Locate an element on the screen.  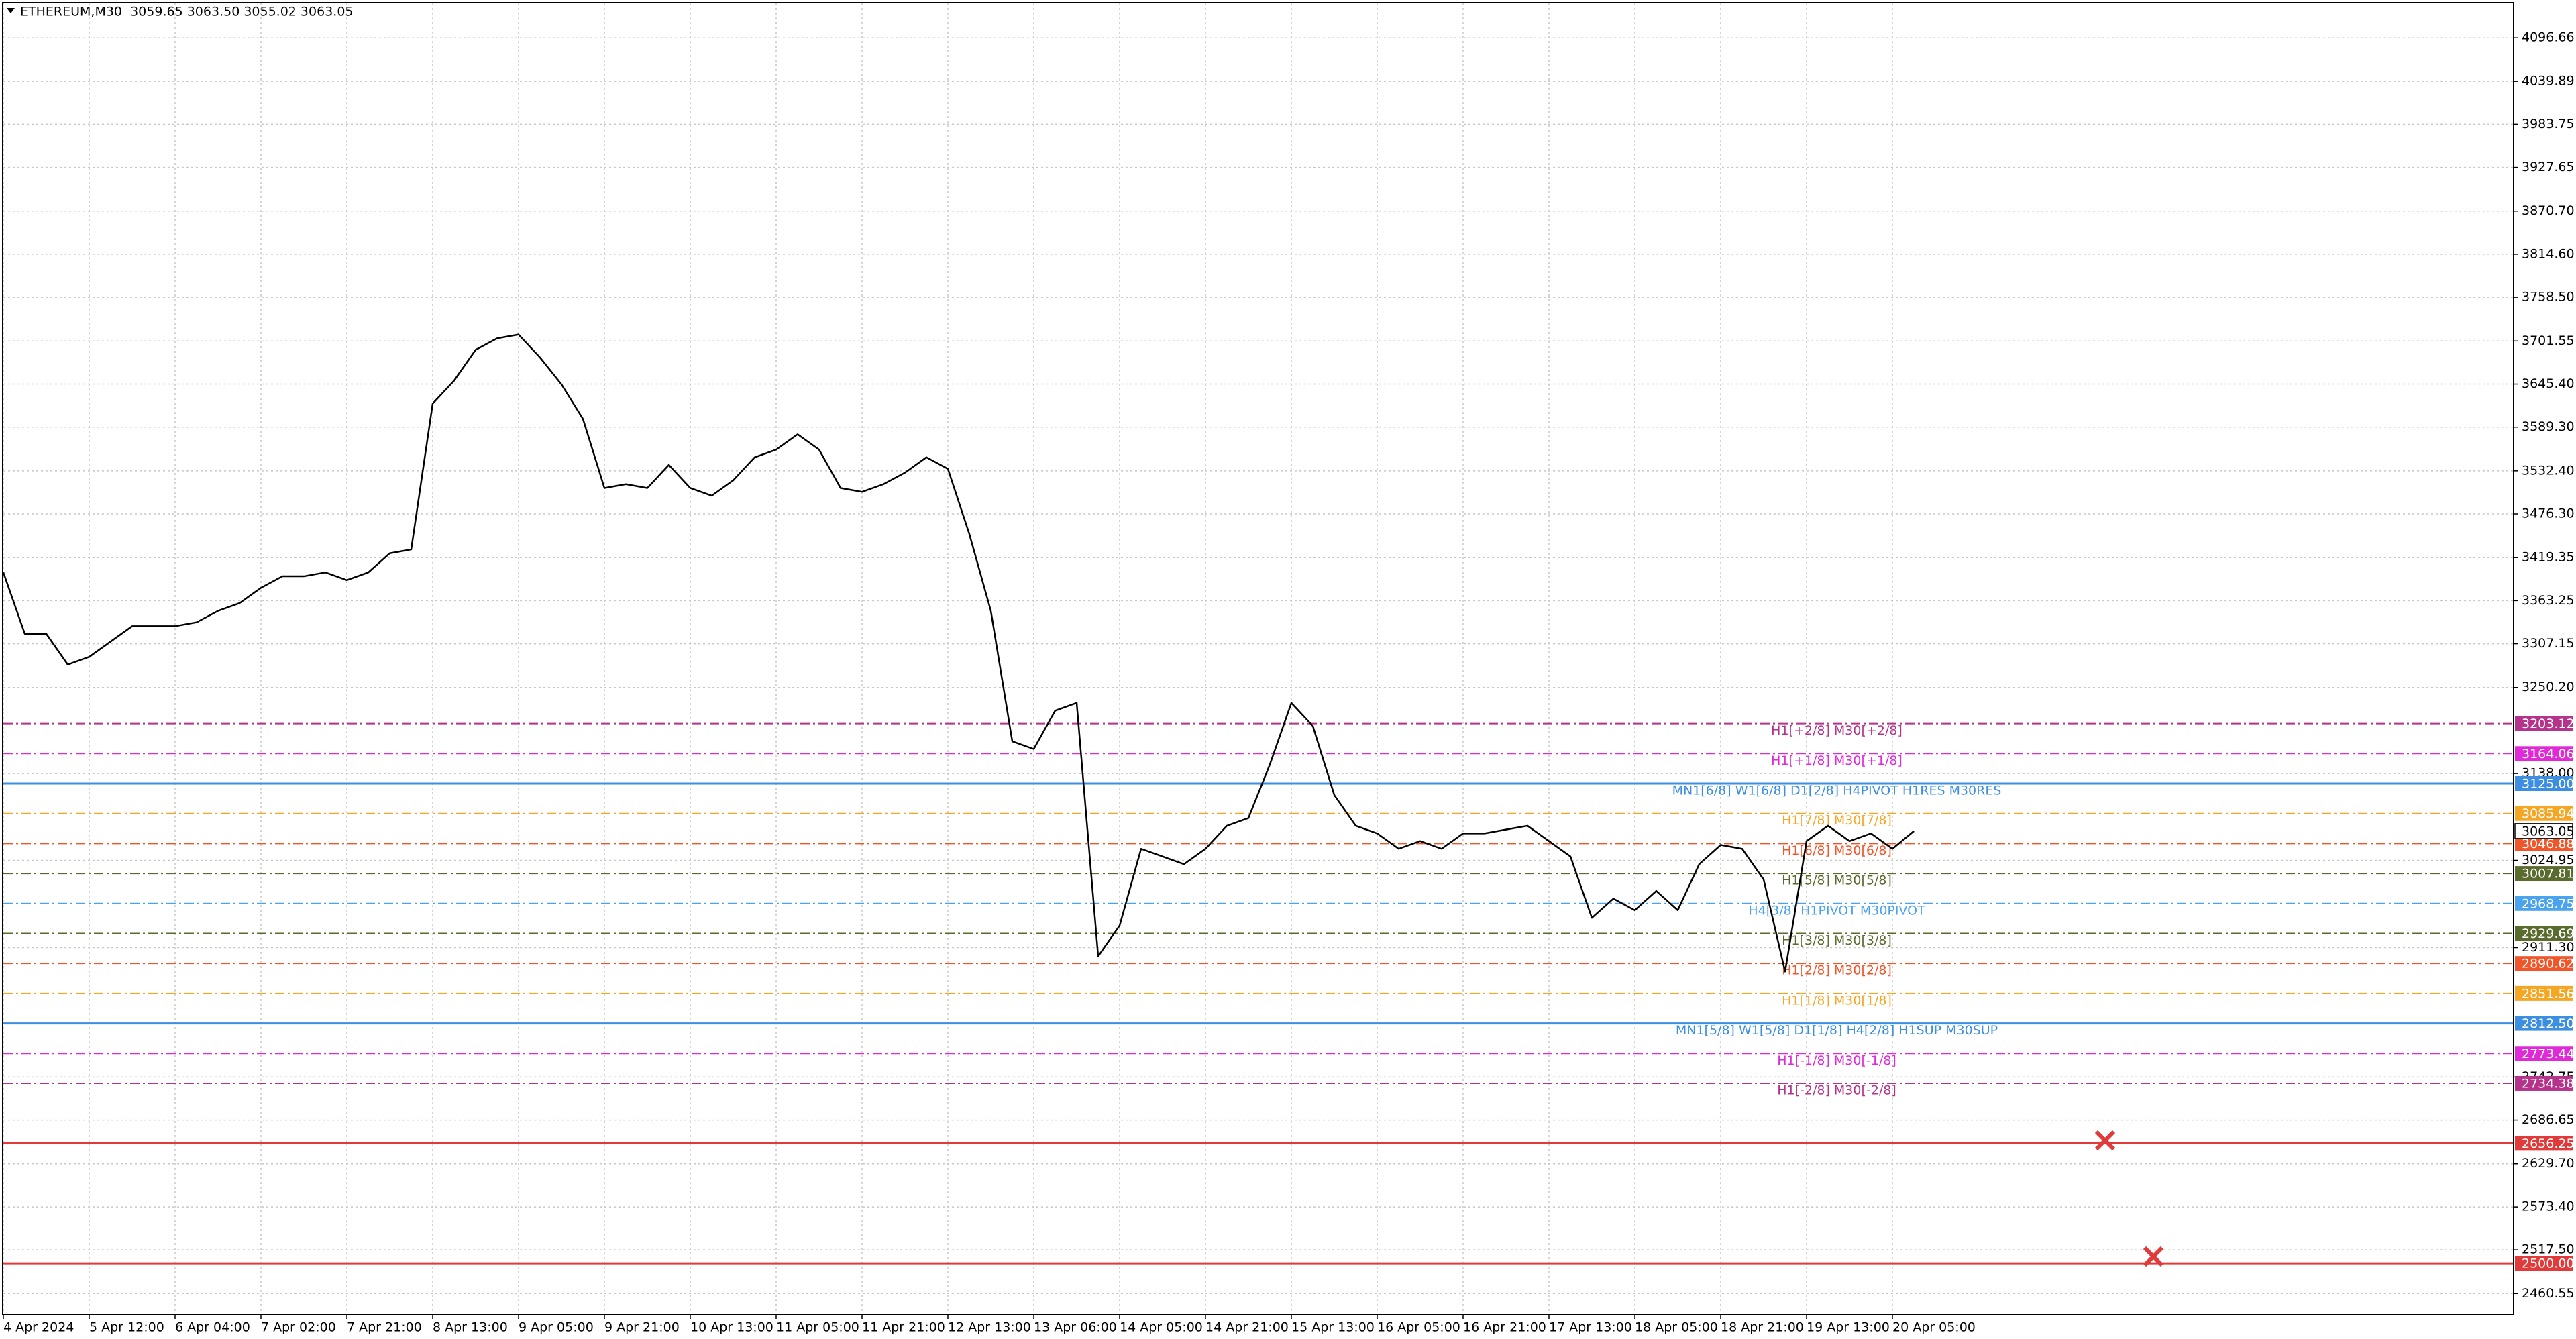
level-price-label: 2851.56 is located at coordinates (2548, 993).